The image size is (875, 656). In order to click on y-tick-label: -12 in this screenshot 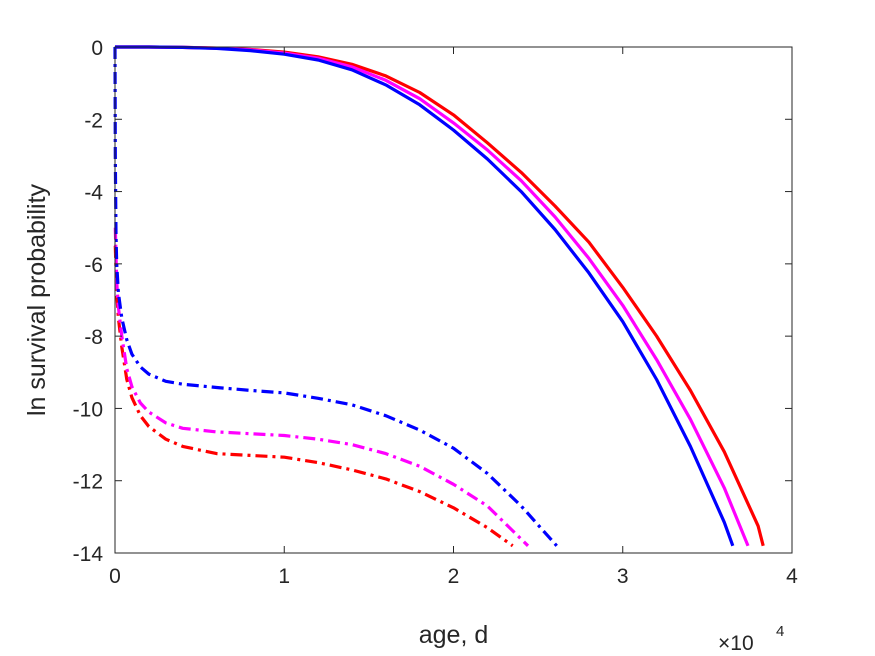, I will do `click(88, 482)`.